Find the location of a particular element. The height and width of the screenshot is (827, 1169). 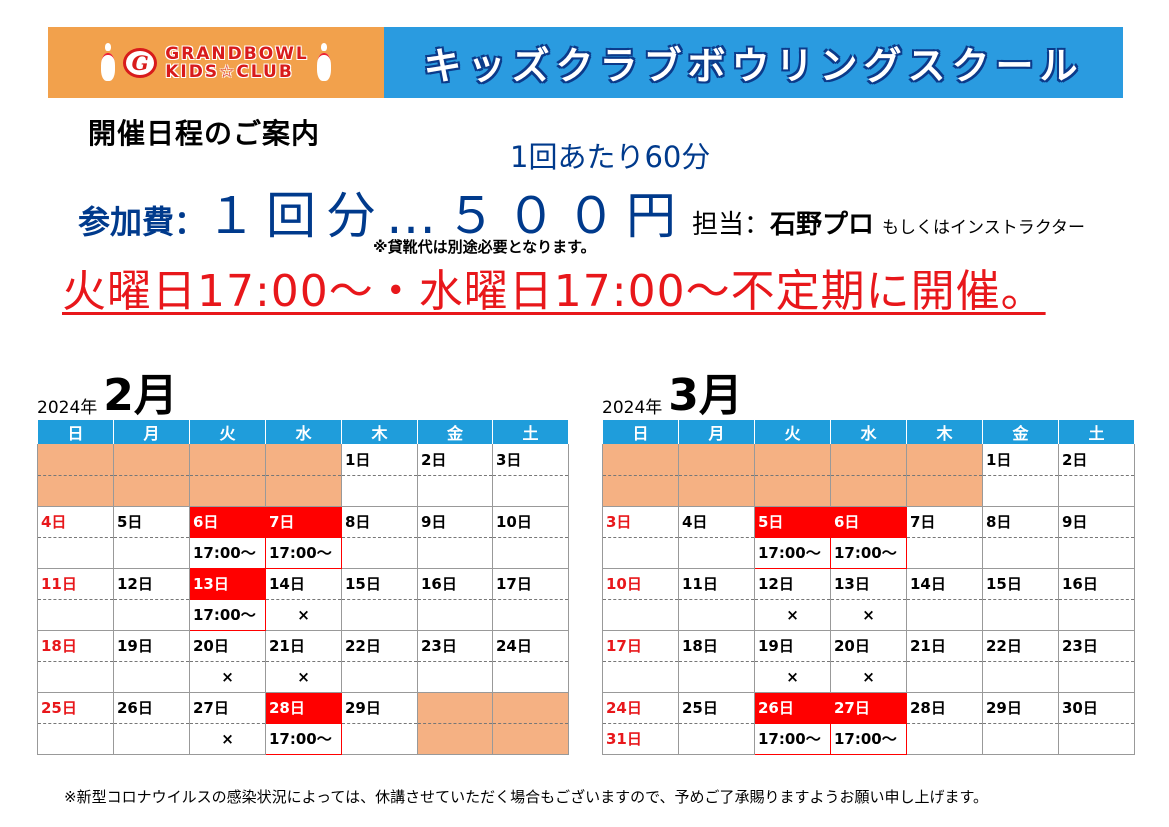

day-date: 6日 is located at coordinates (227, 521).